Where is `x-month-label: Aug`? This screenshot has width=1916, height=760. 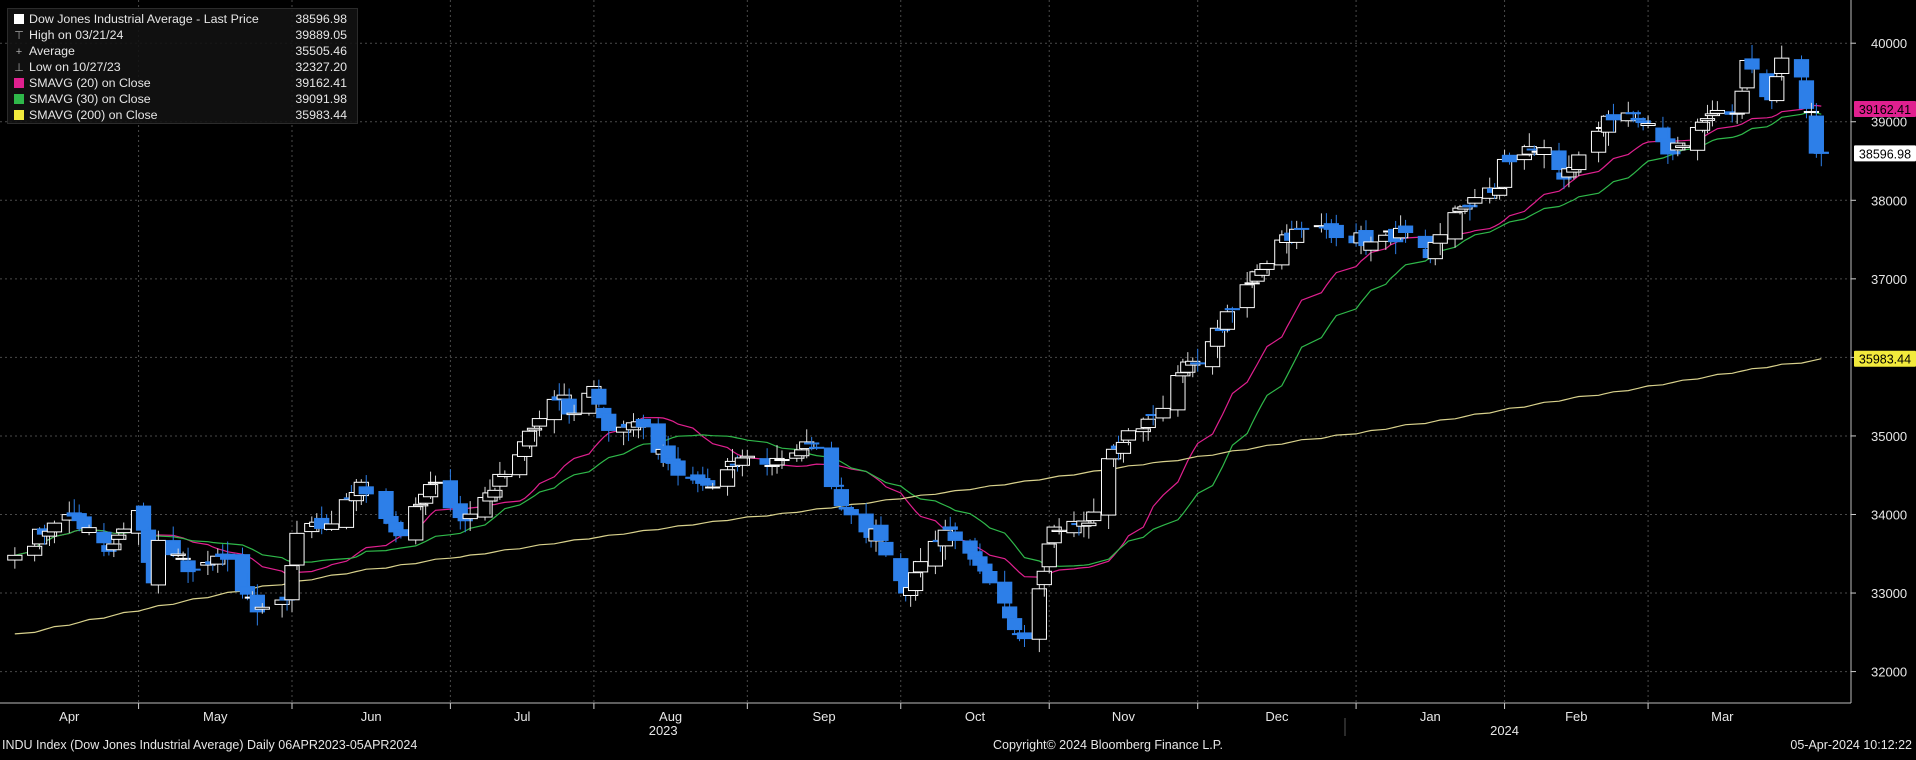
x-month-label: Aug is located at coordinates (670, 716).